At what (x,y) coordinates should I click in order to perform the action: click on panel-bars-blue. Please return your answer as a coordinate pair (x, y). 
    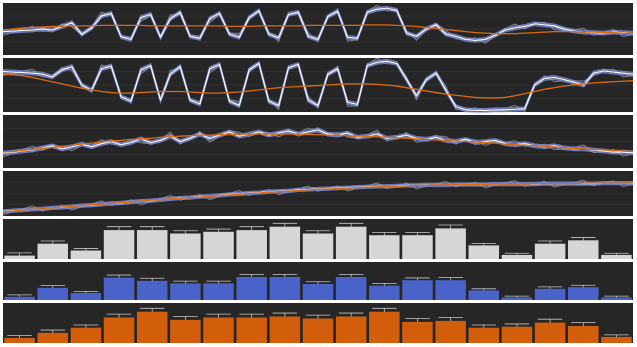
    Looking at the image, I should click on (318, 281).